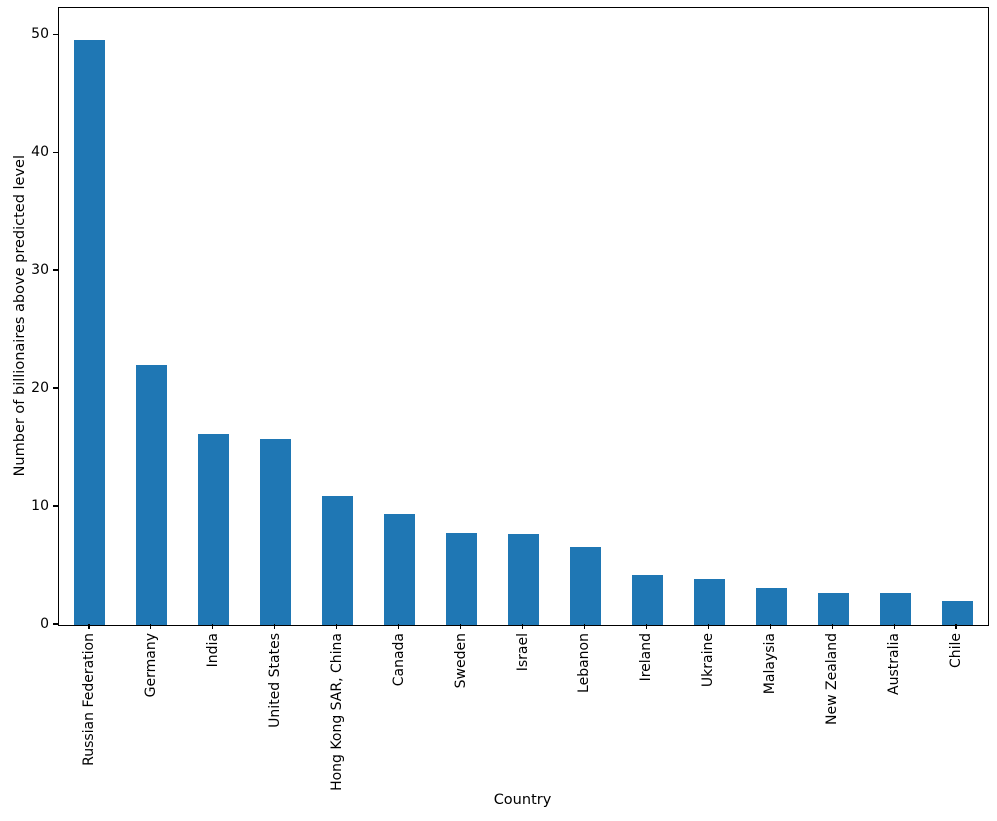 The width and height of the screenshot is (997, 821). I want to click on x-tick-label-box-india: India, so click(213, 650).